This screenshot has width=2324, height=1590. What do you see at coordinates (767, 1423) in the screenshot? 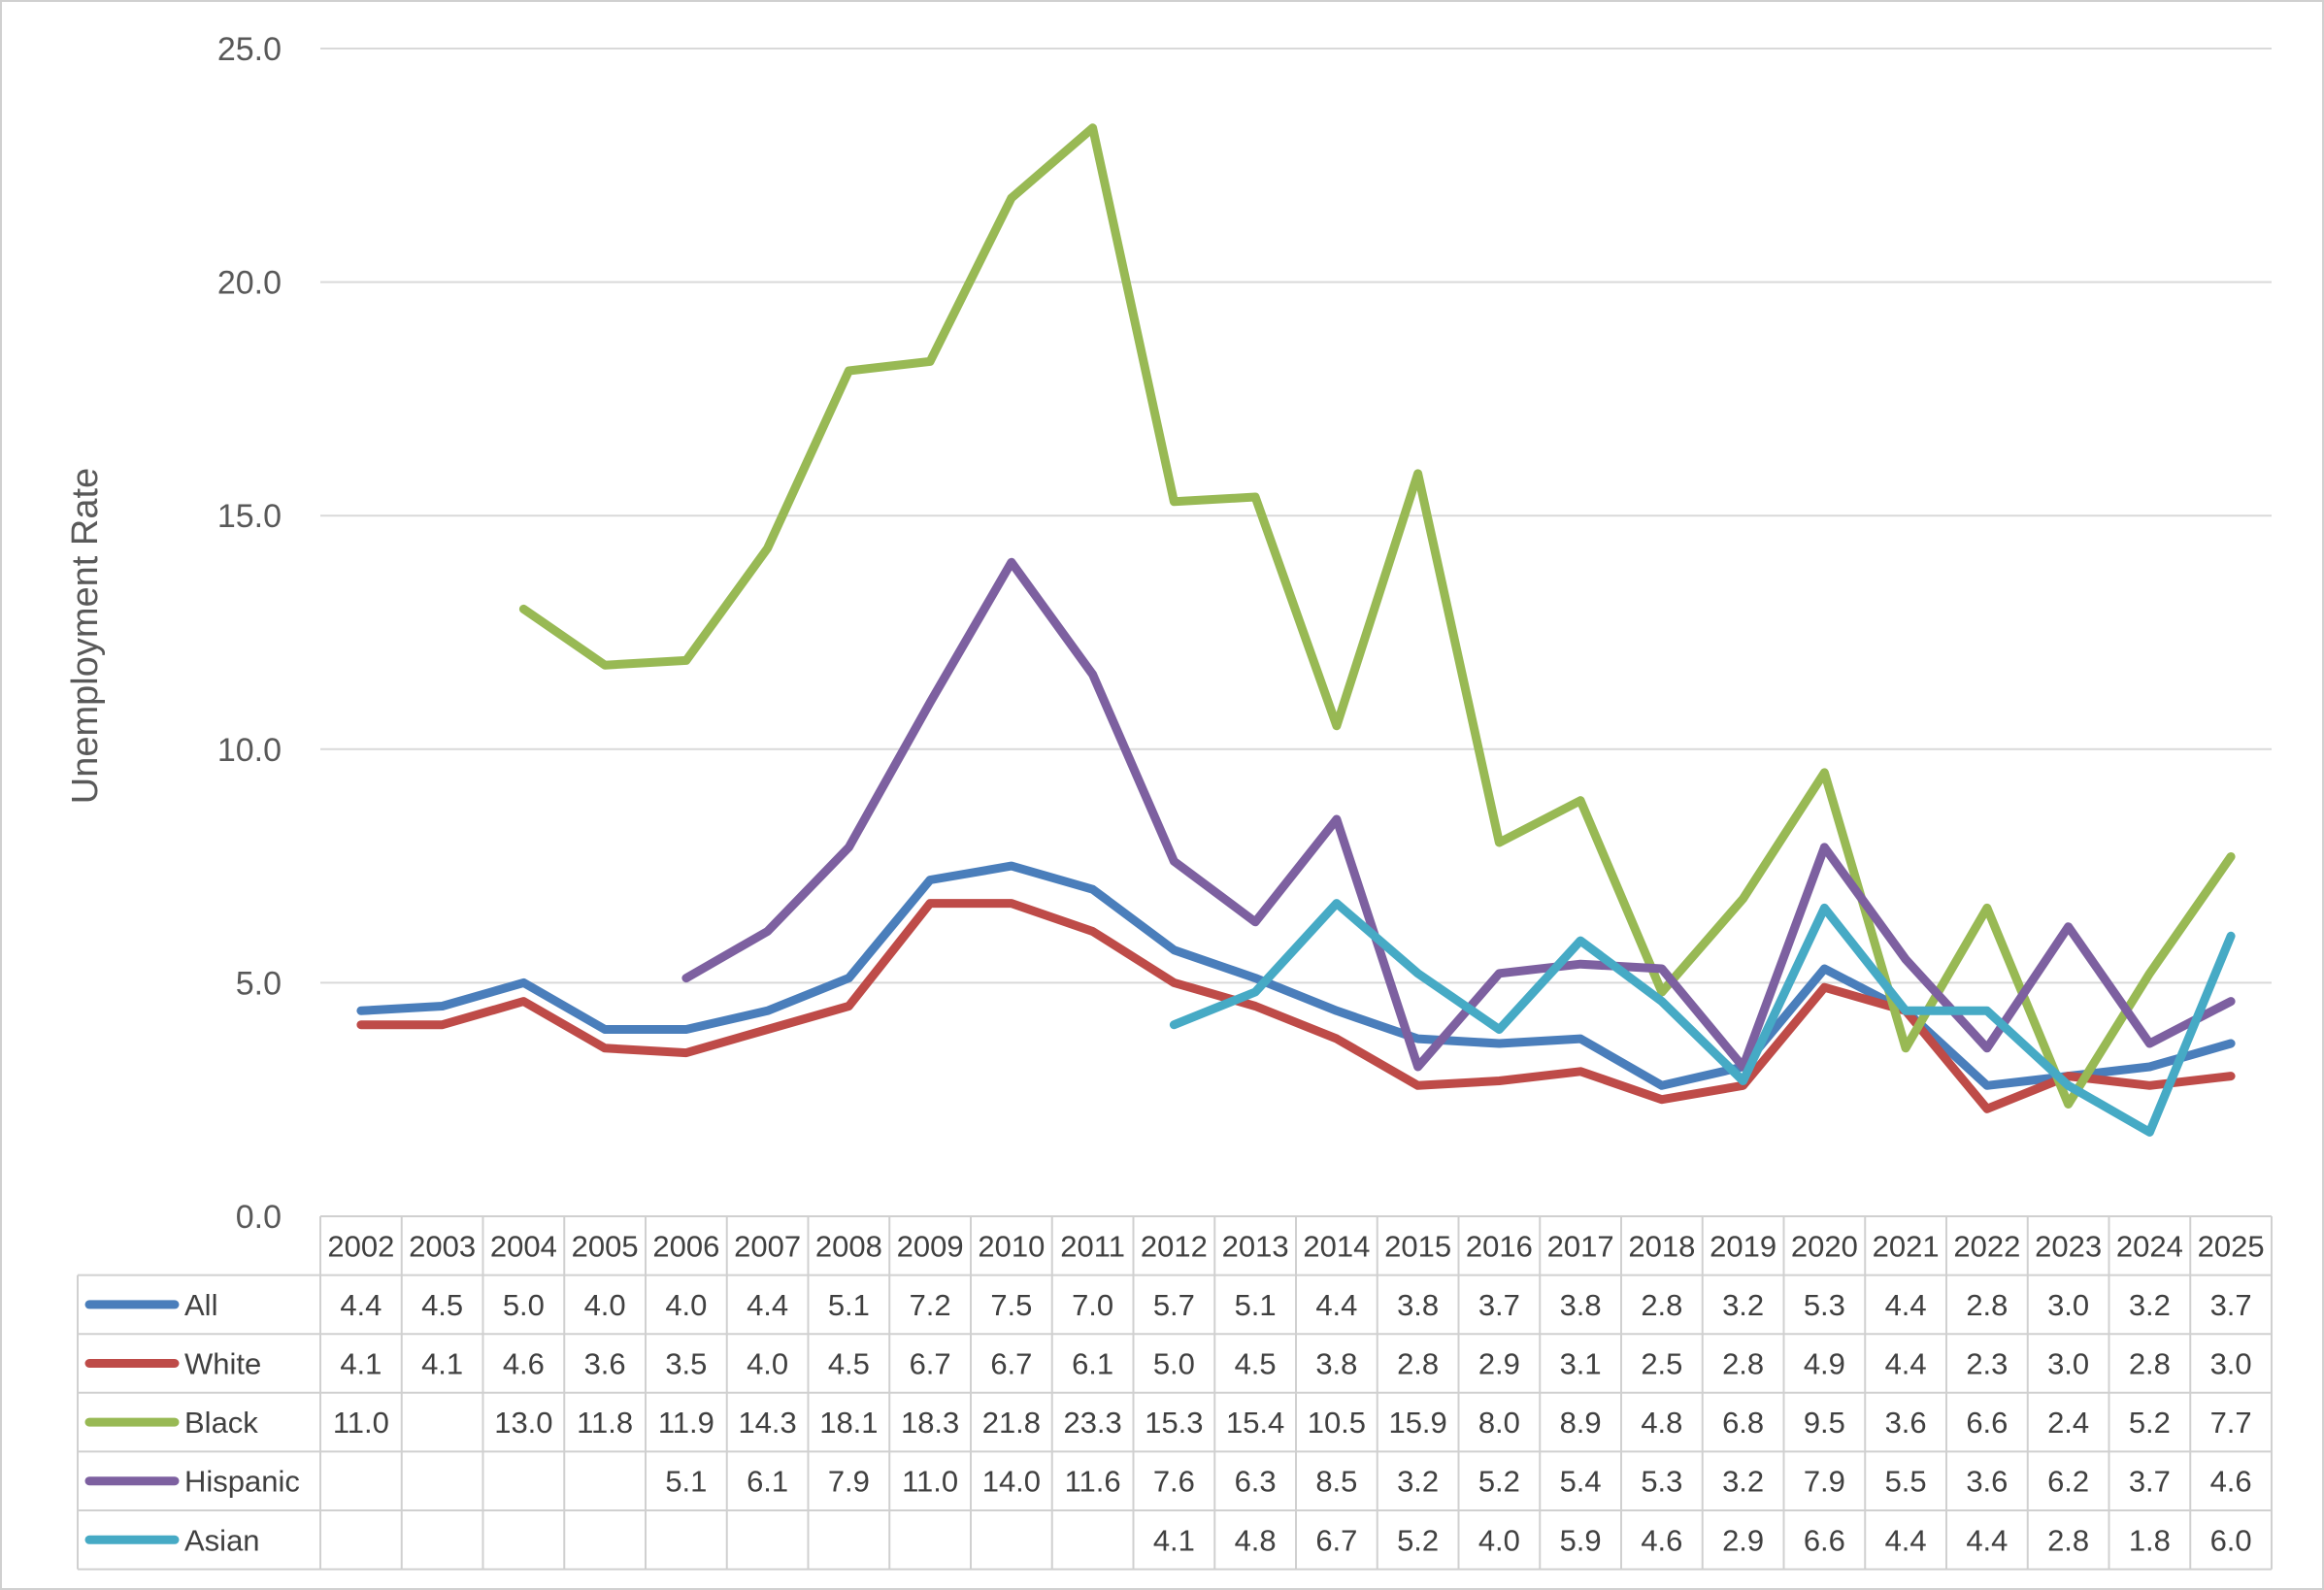
I see `data-label-black: 14.3` at bounding box center [767, 1423].